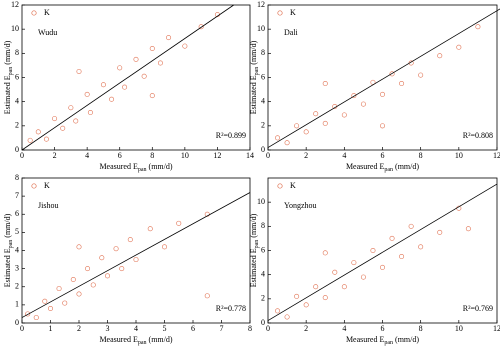 Image resolution: width=500 pixels, height=349 pixels. I want to click on y-tick-label: 6, so click(263, 249).